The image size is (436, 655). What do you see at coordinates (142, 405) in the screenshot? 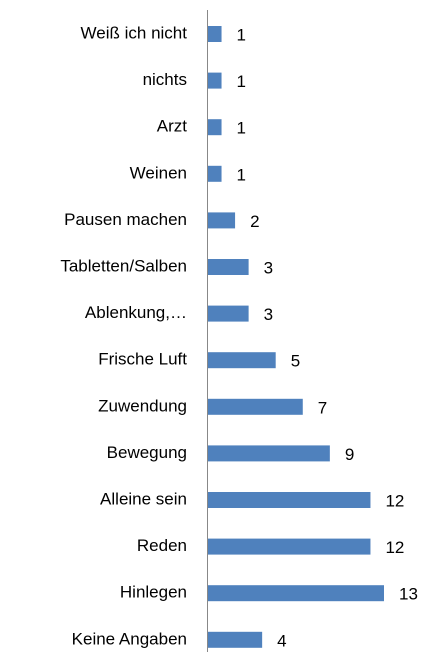
I see `category-label: Zuwendung` at bounding box center [142, 405].